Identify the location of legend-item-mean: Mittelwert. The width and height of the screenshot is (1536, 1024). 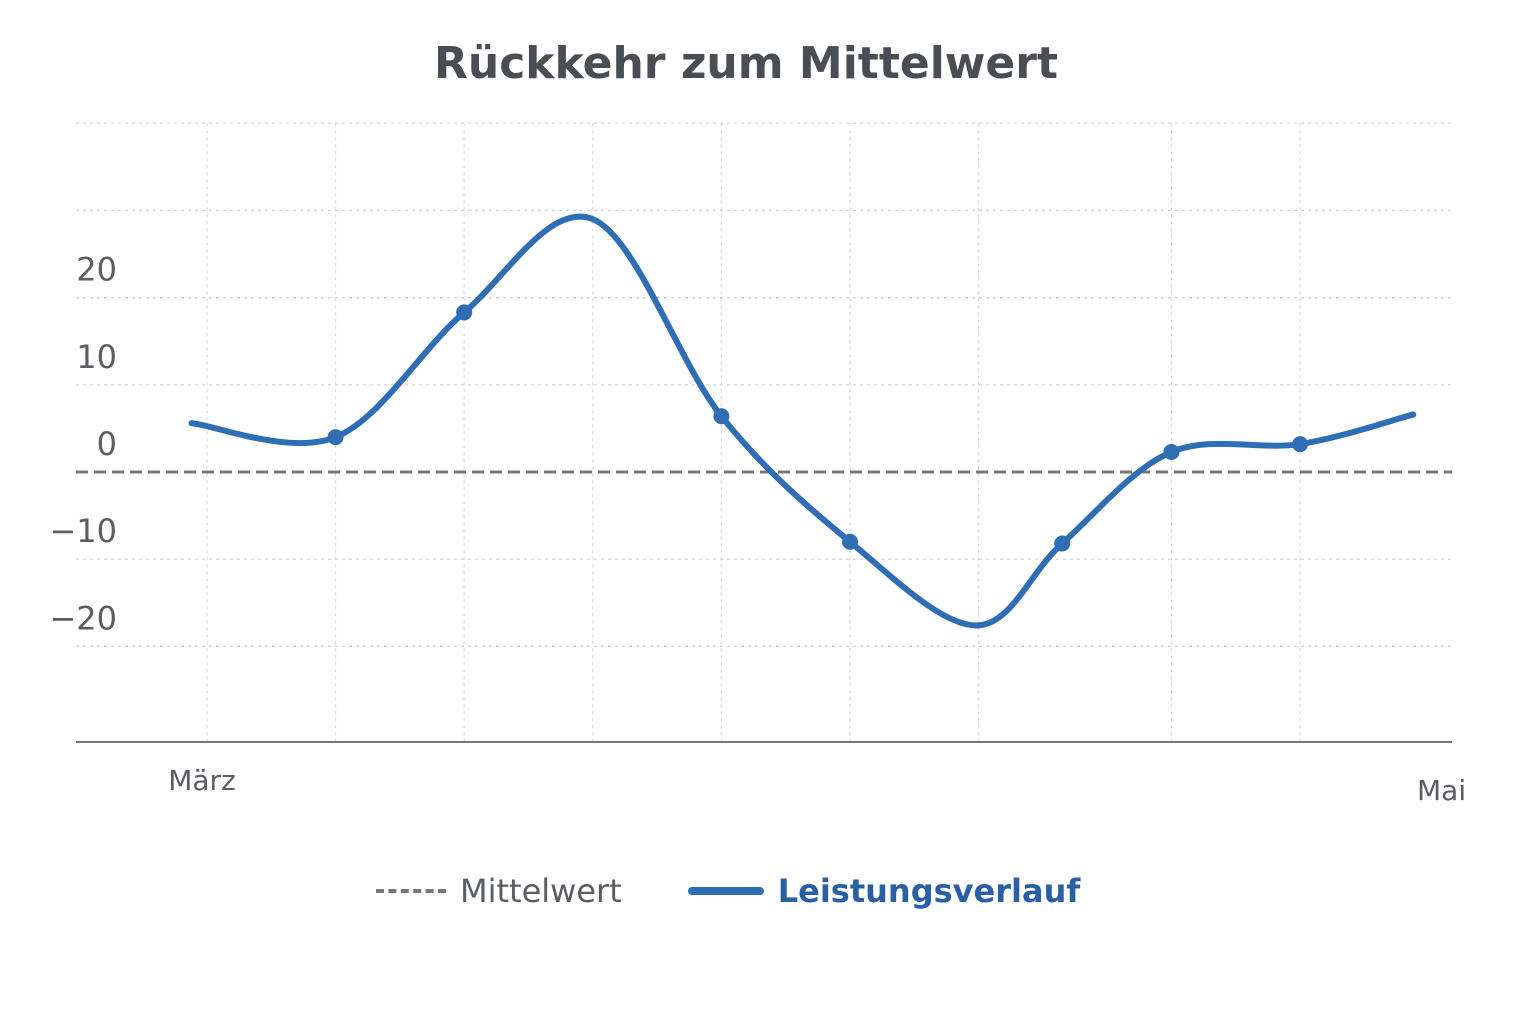
(532, 891).